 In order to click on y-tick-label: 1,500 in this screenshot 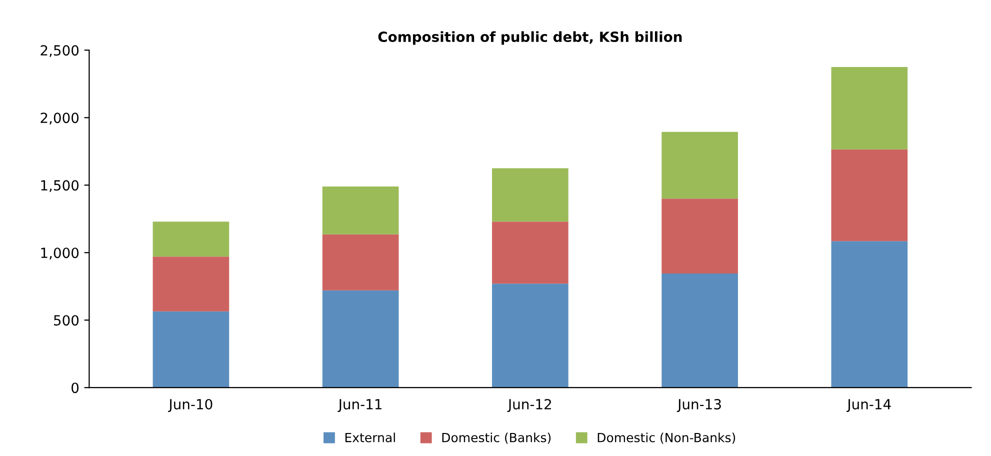, I will do `click(60, 186)`.